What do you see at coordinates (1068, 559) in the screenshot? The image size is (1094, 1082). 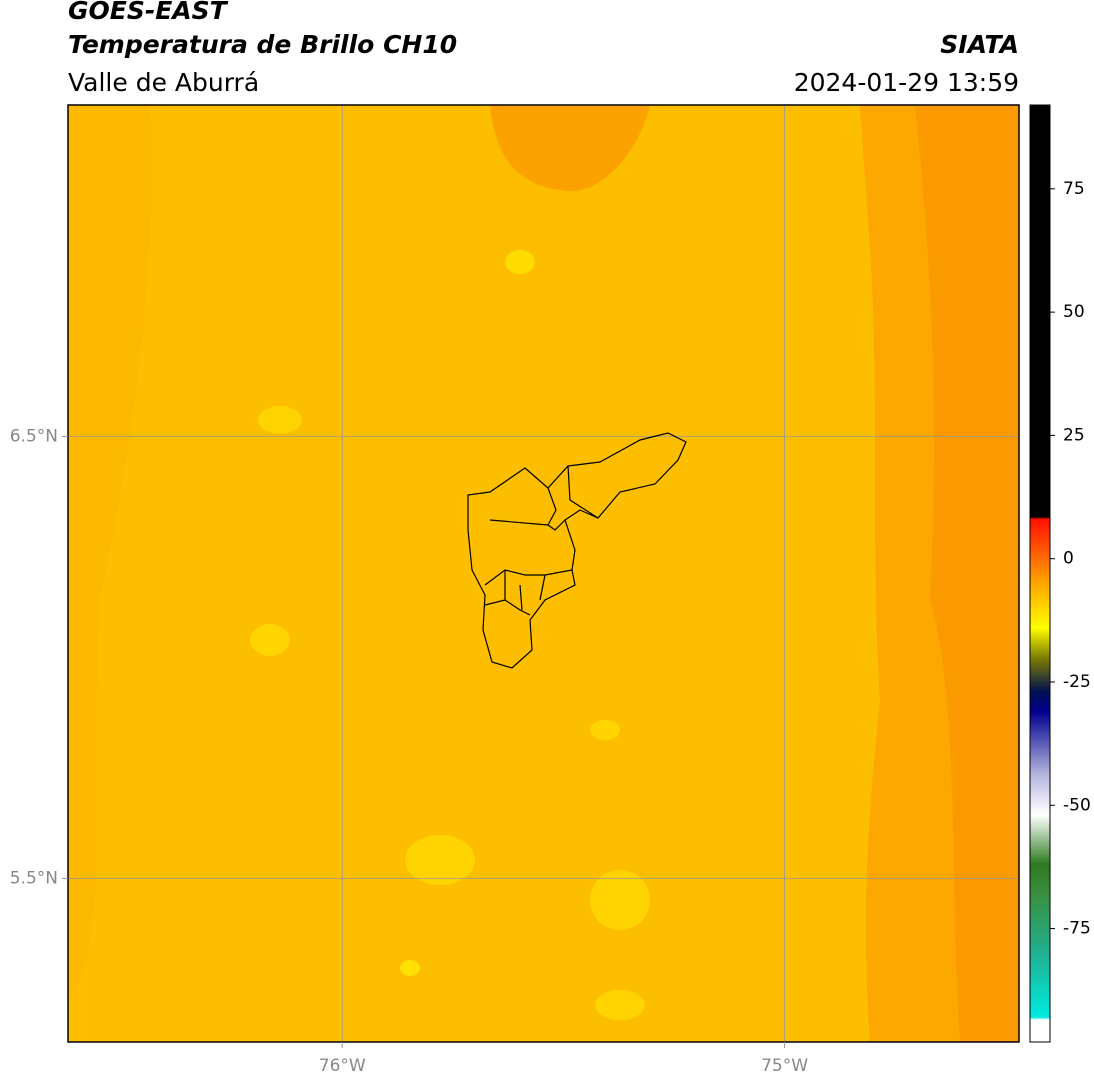 I see `colorbar-tick-label: 0` at bounding box center [1068, 559].